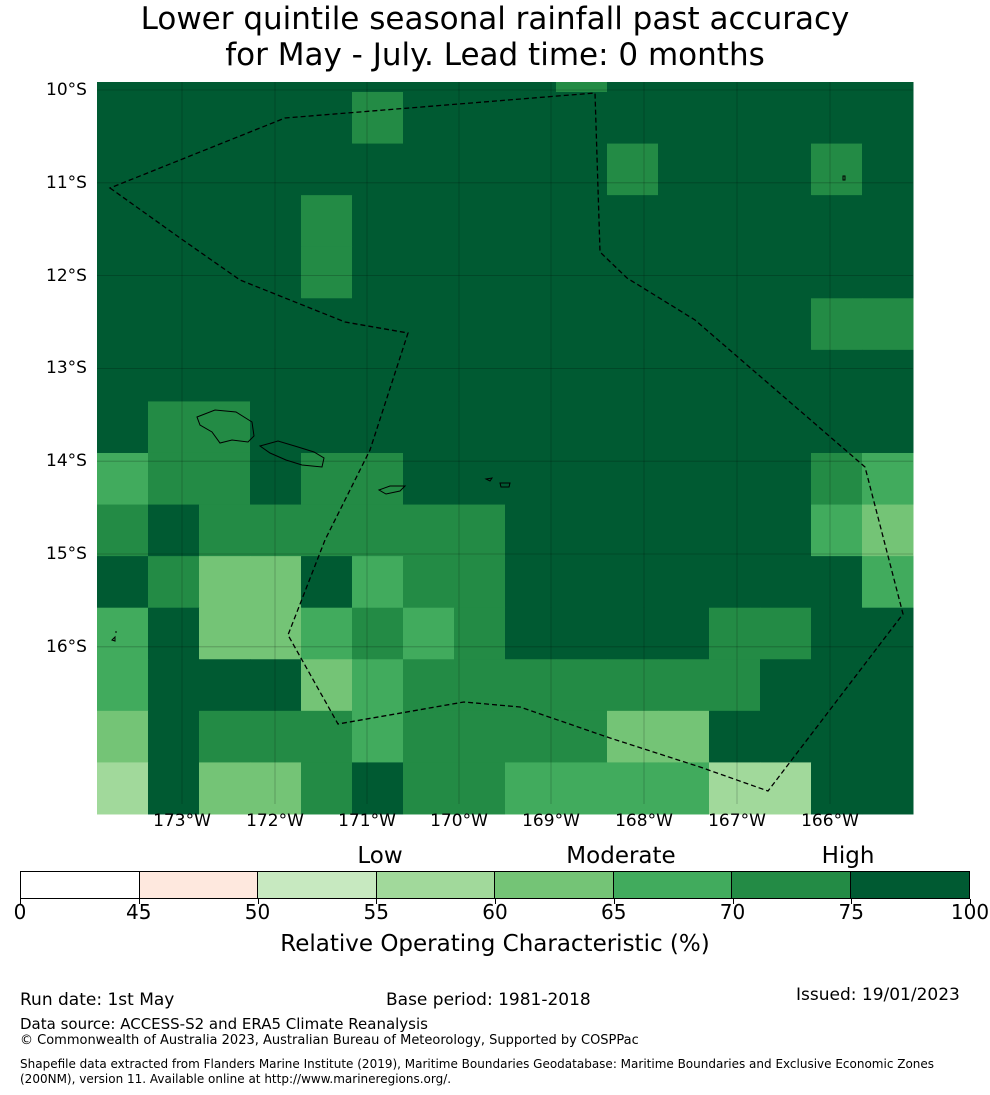 The height and width of the screenshot is (1095, 990). What do you see at coordinates (66, 275) in the screenshot?
I see `latitude-label: 12°S` at bounding box center [66, 275].